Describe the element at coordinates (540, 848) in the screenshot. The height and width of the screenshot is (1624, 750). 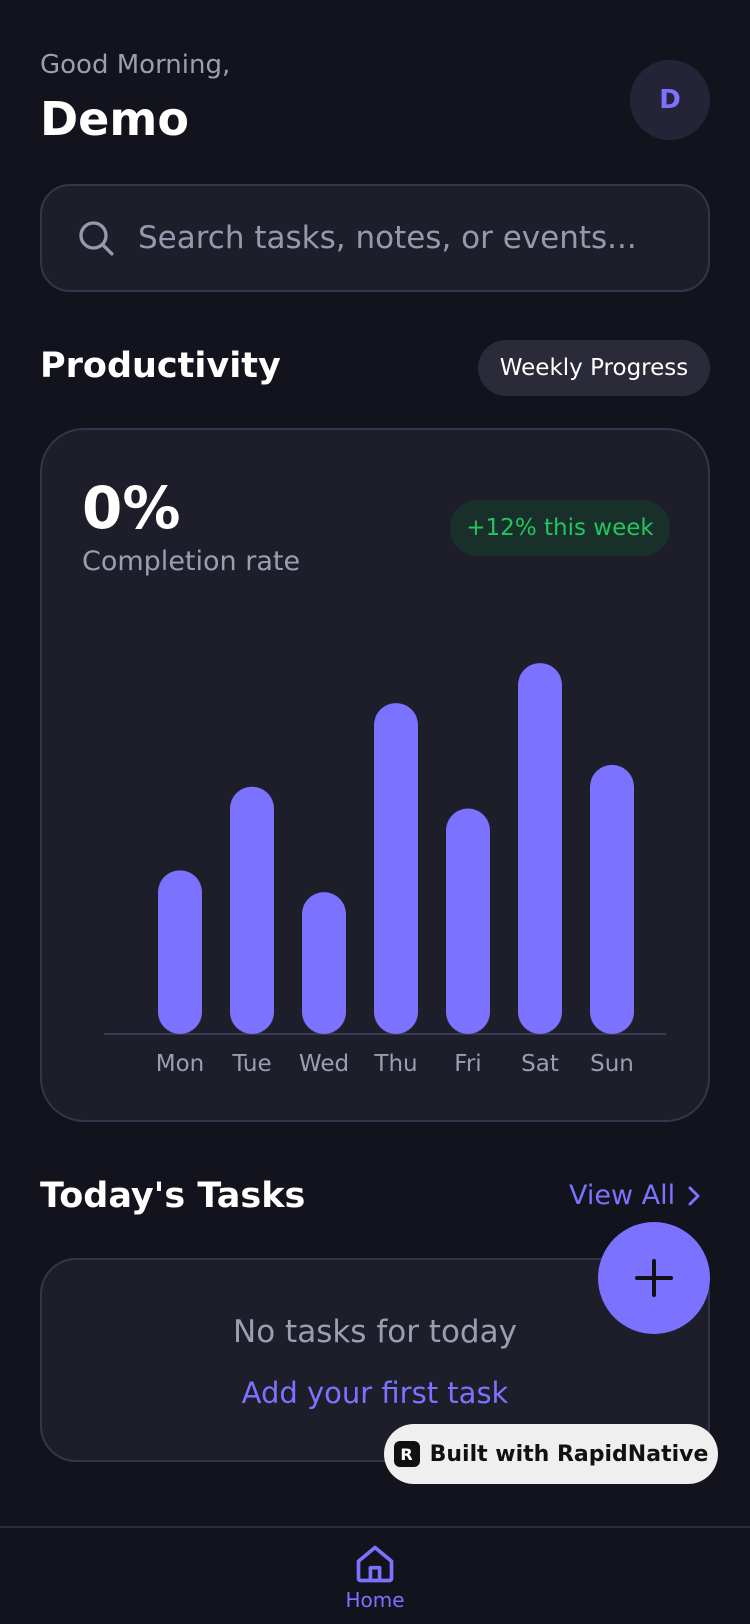
I see `chart-bar-sat` at that location.